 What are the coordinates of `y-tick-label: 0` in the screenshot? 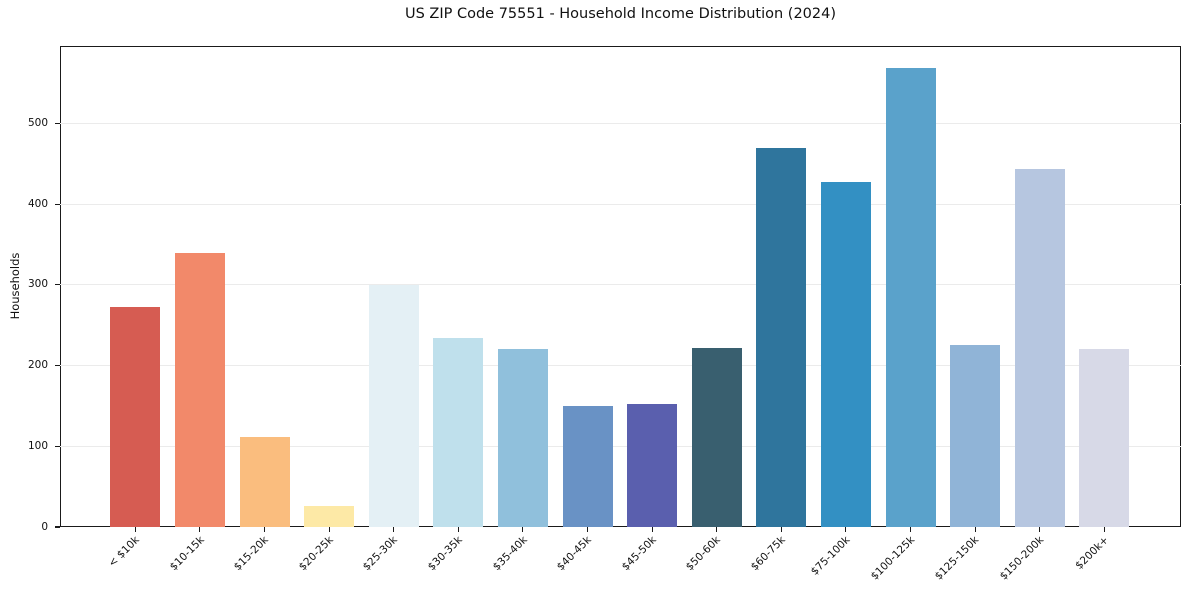 It's located at (44, 526).